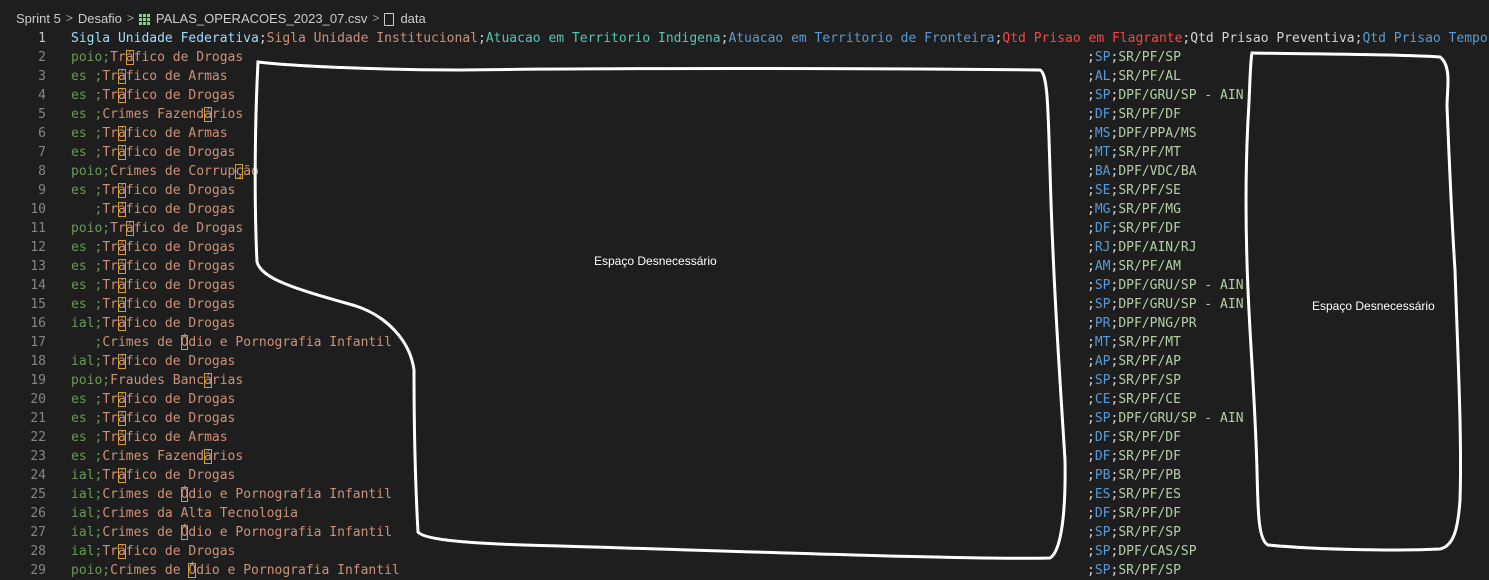  I want to click on line-number: 4, so click(42, 95).